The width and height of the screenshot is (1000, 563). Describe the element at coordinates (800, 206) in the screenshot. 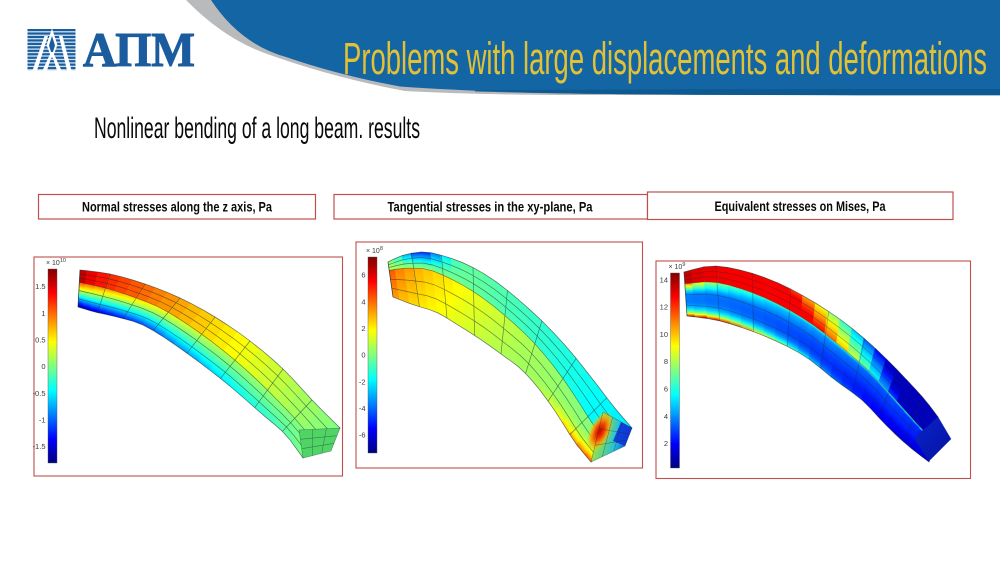

I see `svg-text:Equivalent stresses on Mises,: Equivalent stresses on Mises, Pa` at that location.